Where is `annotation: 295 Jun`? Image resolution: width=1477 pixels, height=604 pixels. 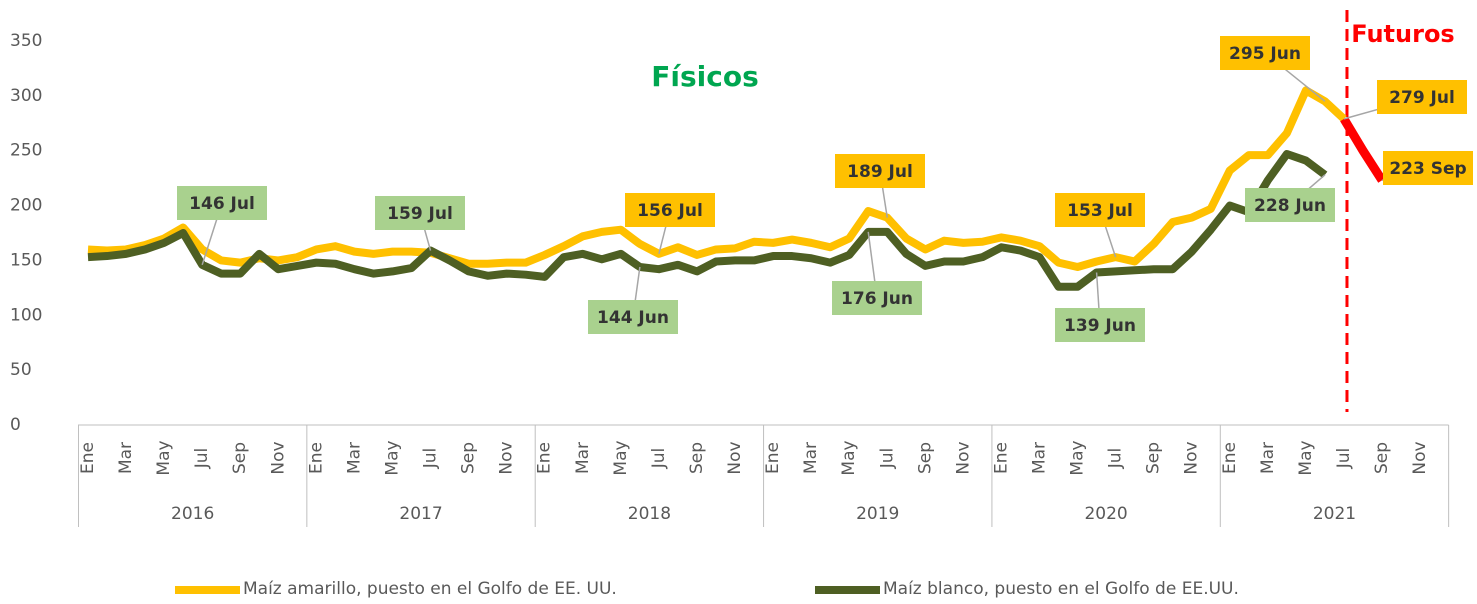 annotation: 295 Jun is located at coordinates (1265, 54).